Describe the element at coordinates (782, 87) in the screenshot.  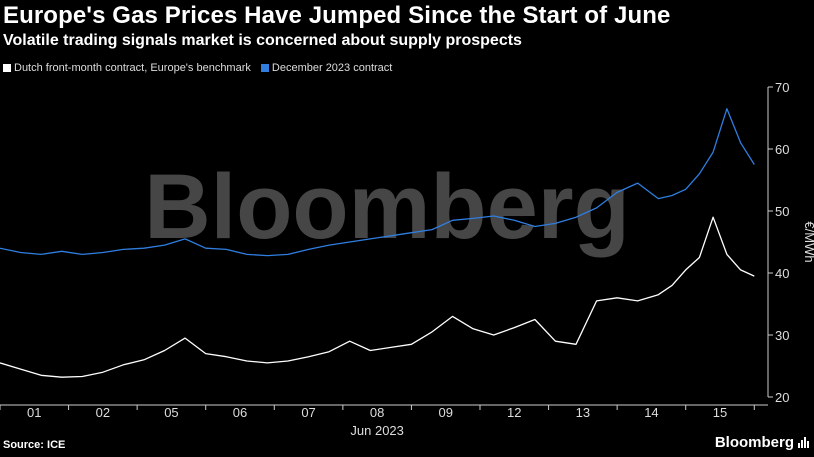
I see `y-tick-label: 70` at that location.